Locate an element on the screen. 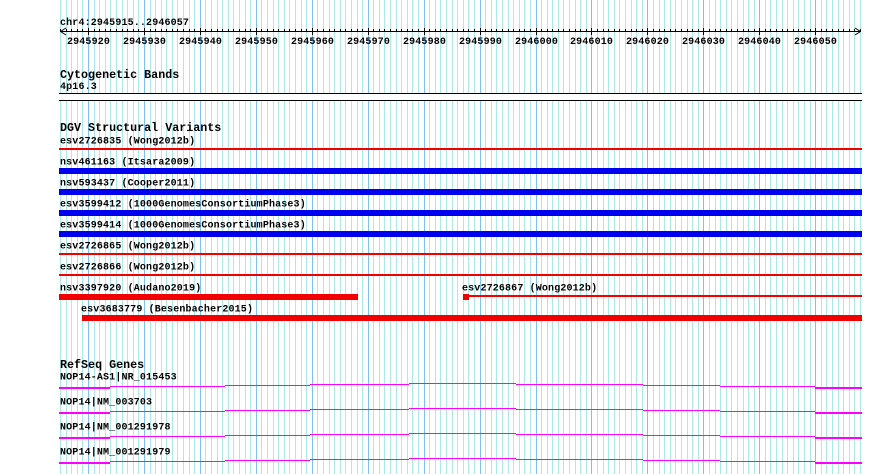  svg-text: 2945970 is located at coordinates (368, 42).